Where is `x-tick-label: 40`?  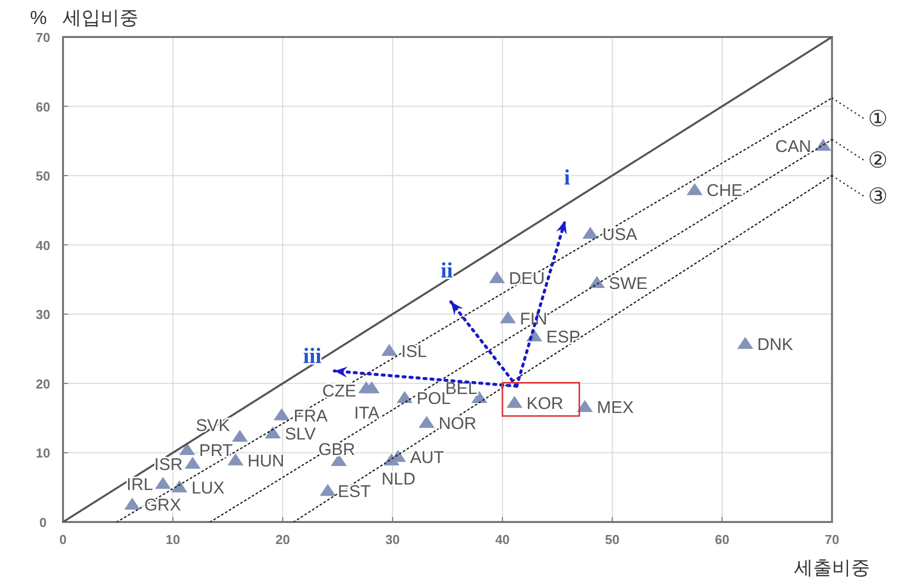
x-tick-label: 40 is located at coordinates (502, 539).